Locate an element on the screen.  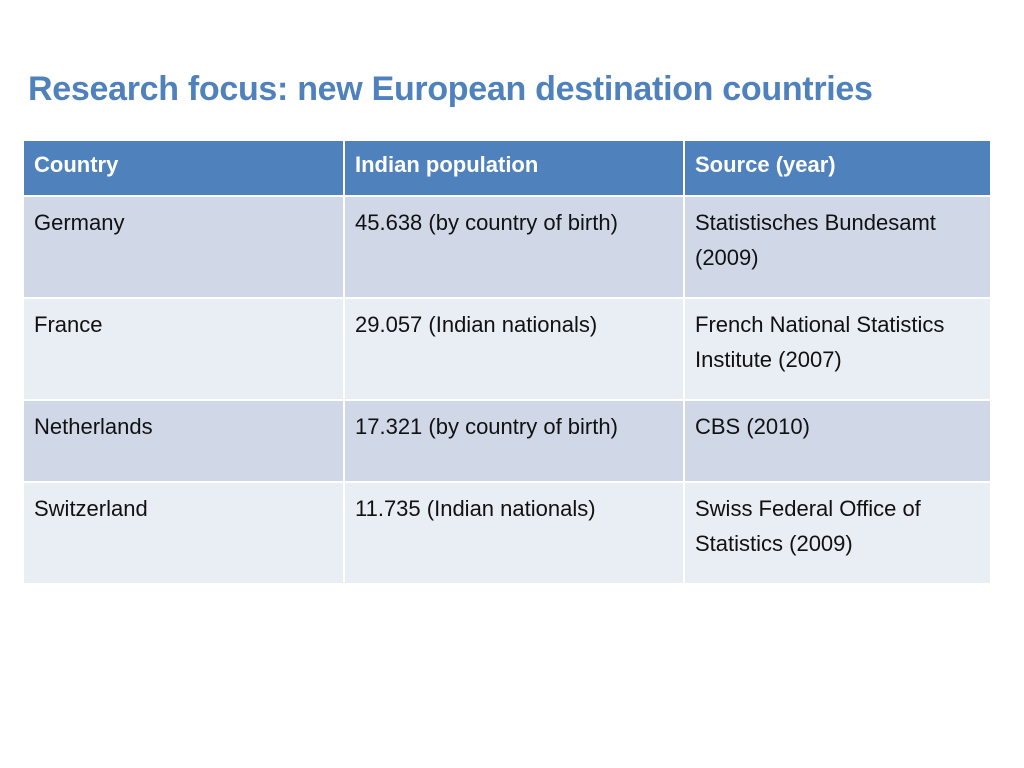
cell-country: France is located at coordinates (183, 349).